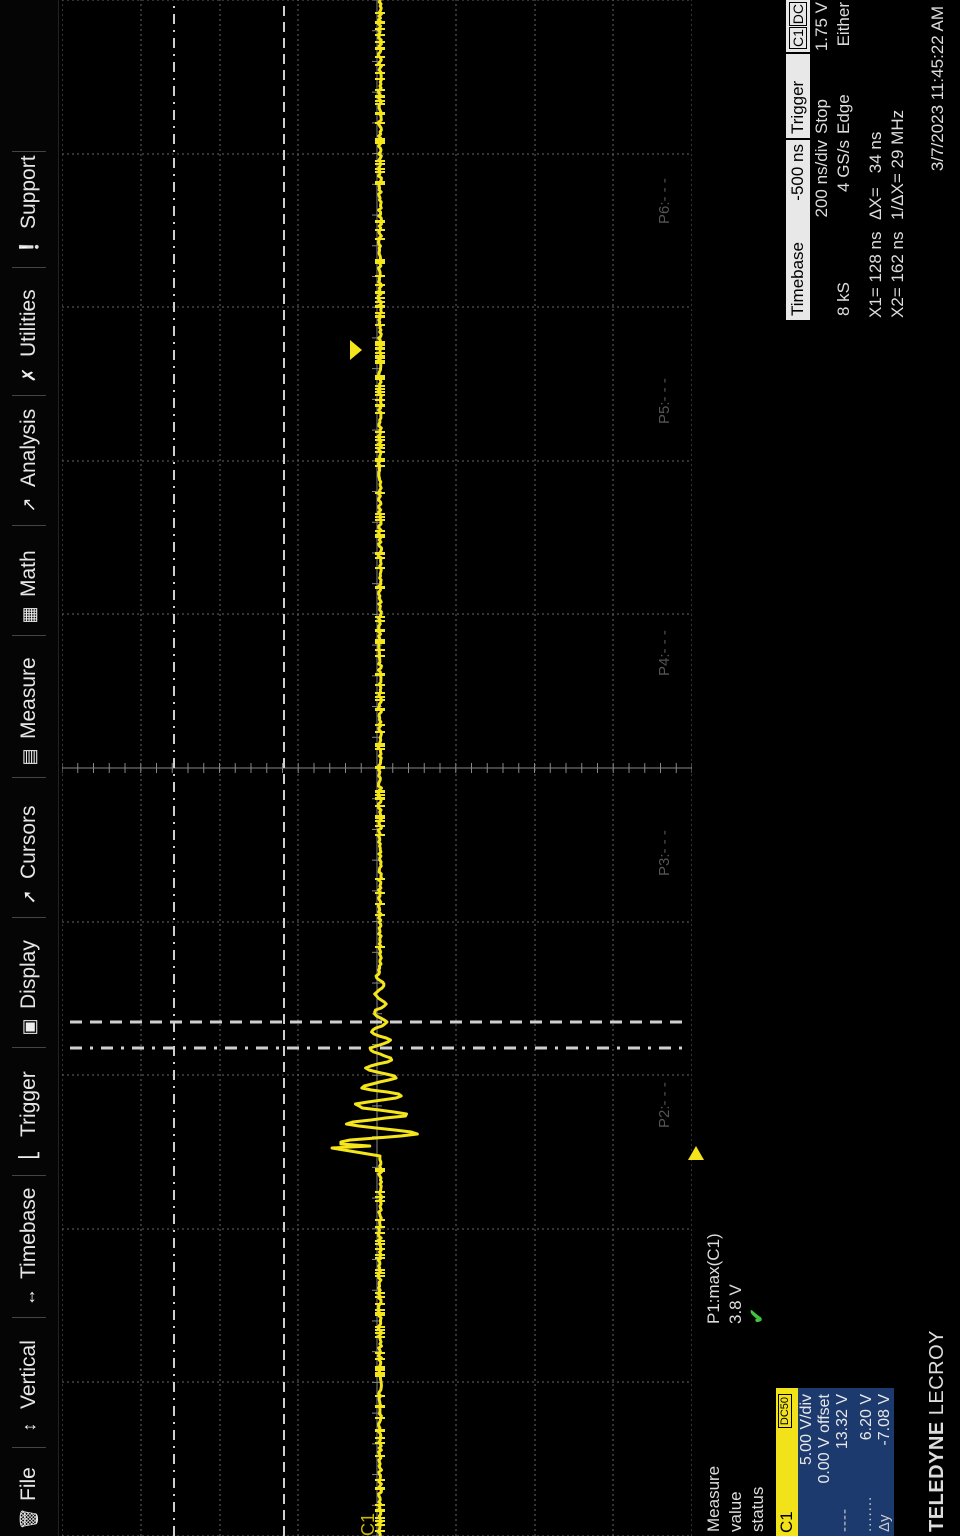 This screenshot has height=1536, width=960. Describe the element at coordinates (29, 1118) in the screenshot. I see `menu-trigger: ⎣ Trigger` at that location.